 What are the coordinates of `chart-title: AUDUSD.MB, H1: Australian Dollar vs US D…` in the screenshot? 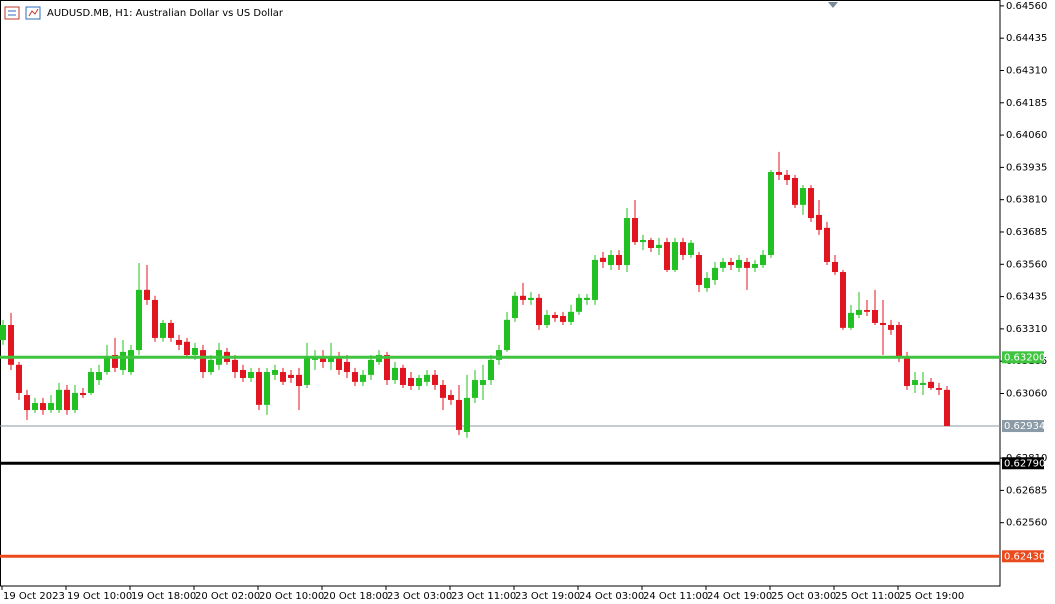 It's located at (165, 13).